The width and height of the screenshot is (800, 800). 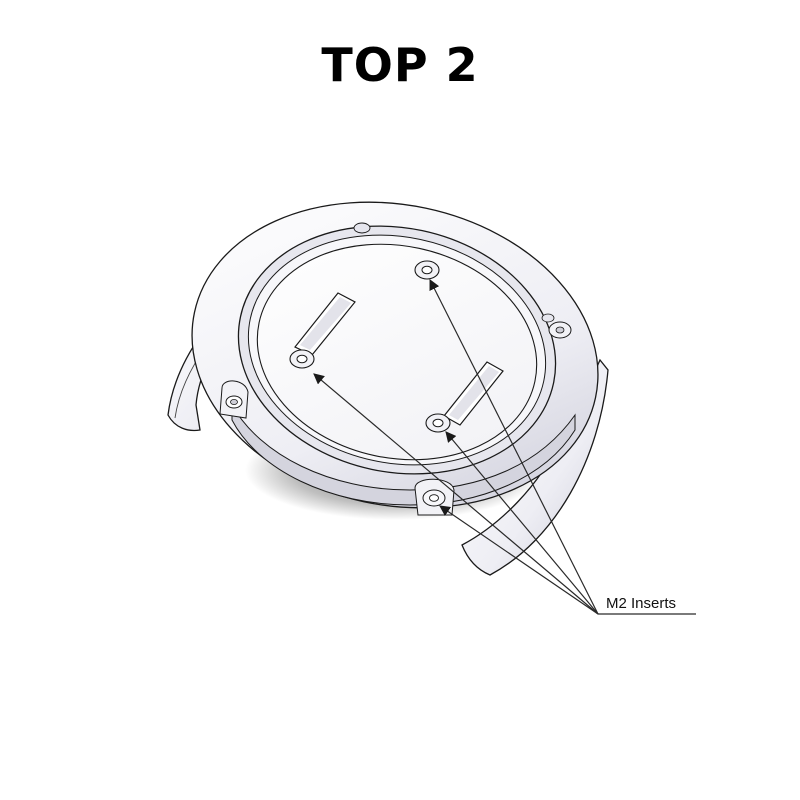 I want to click on leader-line-bottom, so click(x=519, y=560).